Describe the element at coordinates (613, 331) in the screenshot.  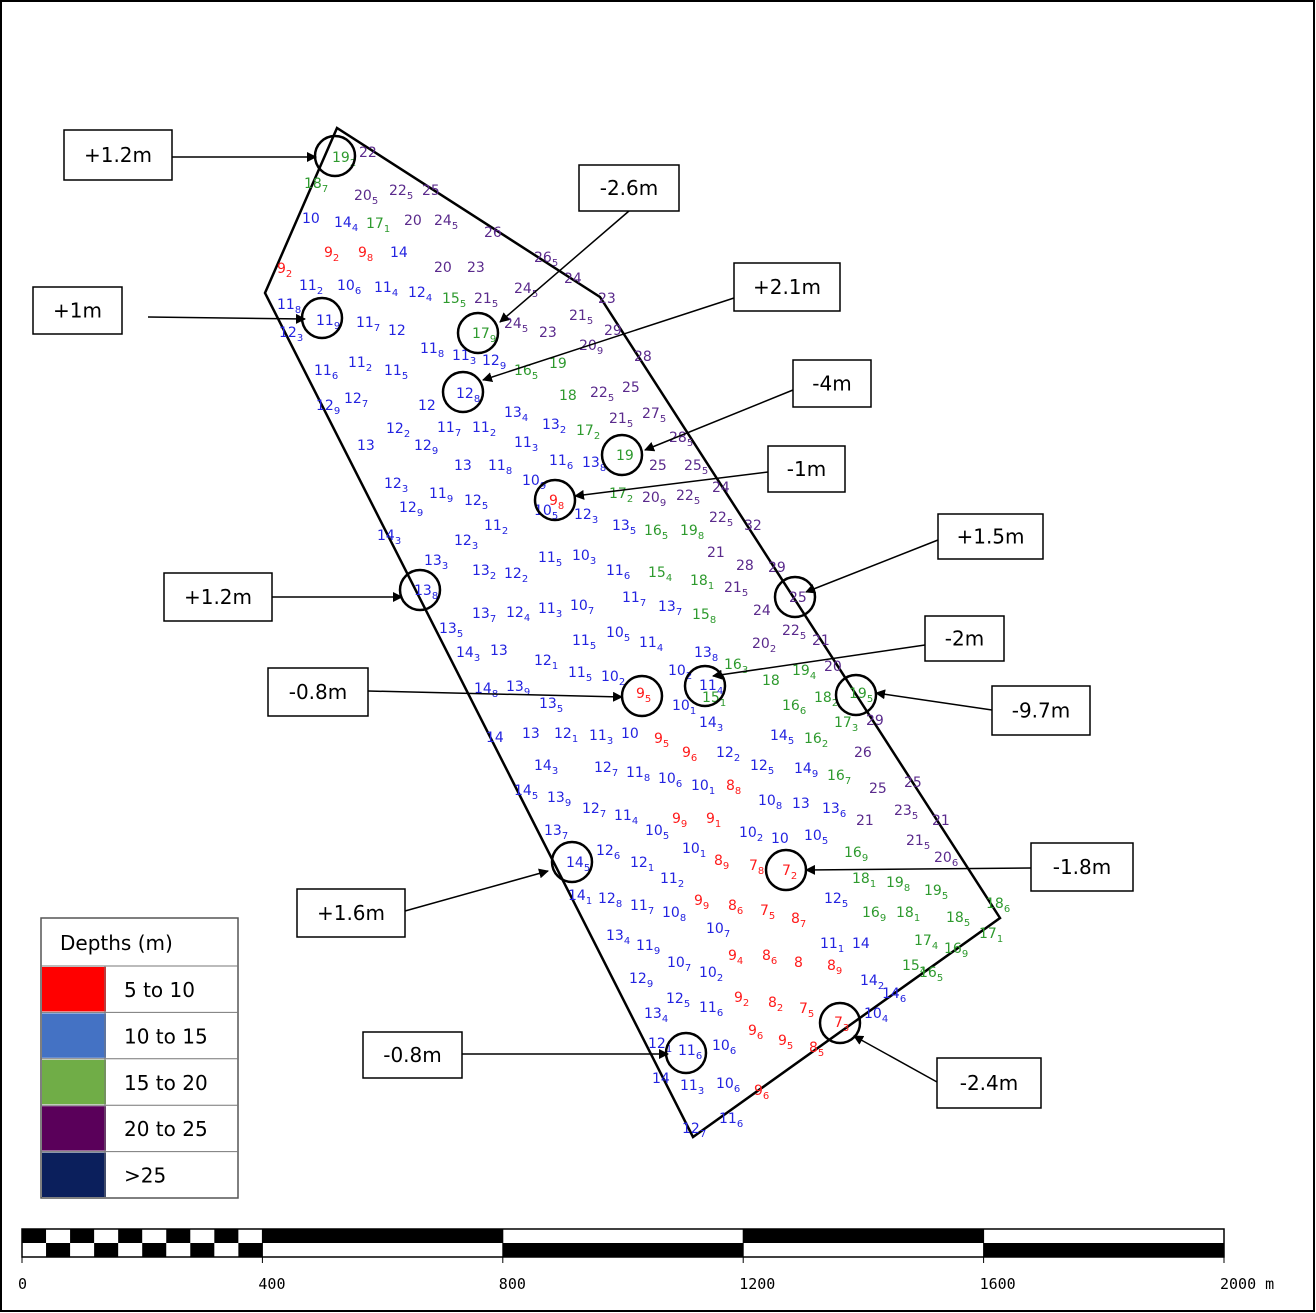
I see `sounding: 29` at that location.